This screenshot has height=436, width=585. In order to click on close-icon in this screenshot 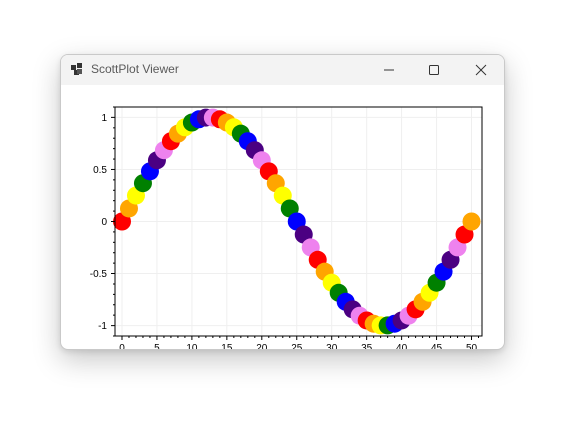, I will do `click(481, 70)`.